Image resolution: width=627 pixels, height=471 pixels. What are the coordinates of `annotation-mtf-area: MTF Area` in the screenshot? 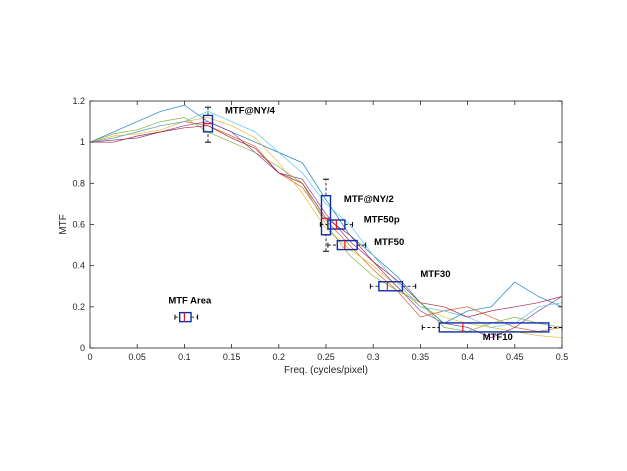 It's located at (190, 301).